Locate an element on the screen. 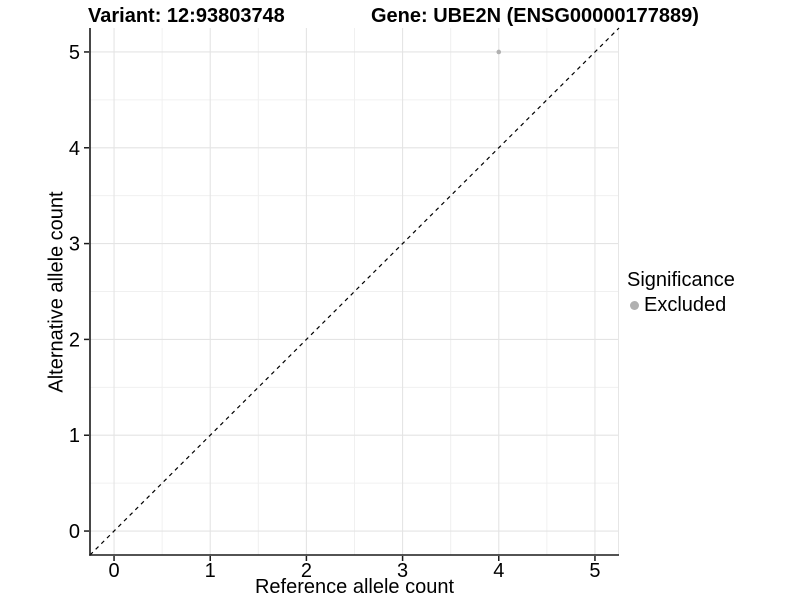  y-tick-label: 0 is located at coordinates (74, 532).